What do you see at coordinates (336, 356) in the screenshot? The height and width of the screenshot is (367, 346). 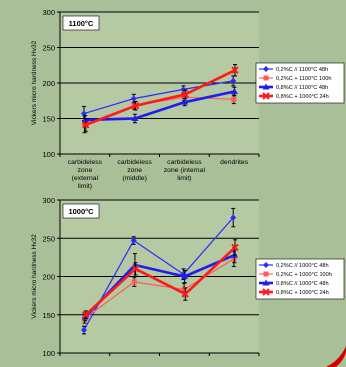 I see `corner-curl-decoration` at bounding box center [336, 356].